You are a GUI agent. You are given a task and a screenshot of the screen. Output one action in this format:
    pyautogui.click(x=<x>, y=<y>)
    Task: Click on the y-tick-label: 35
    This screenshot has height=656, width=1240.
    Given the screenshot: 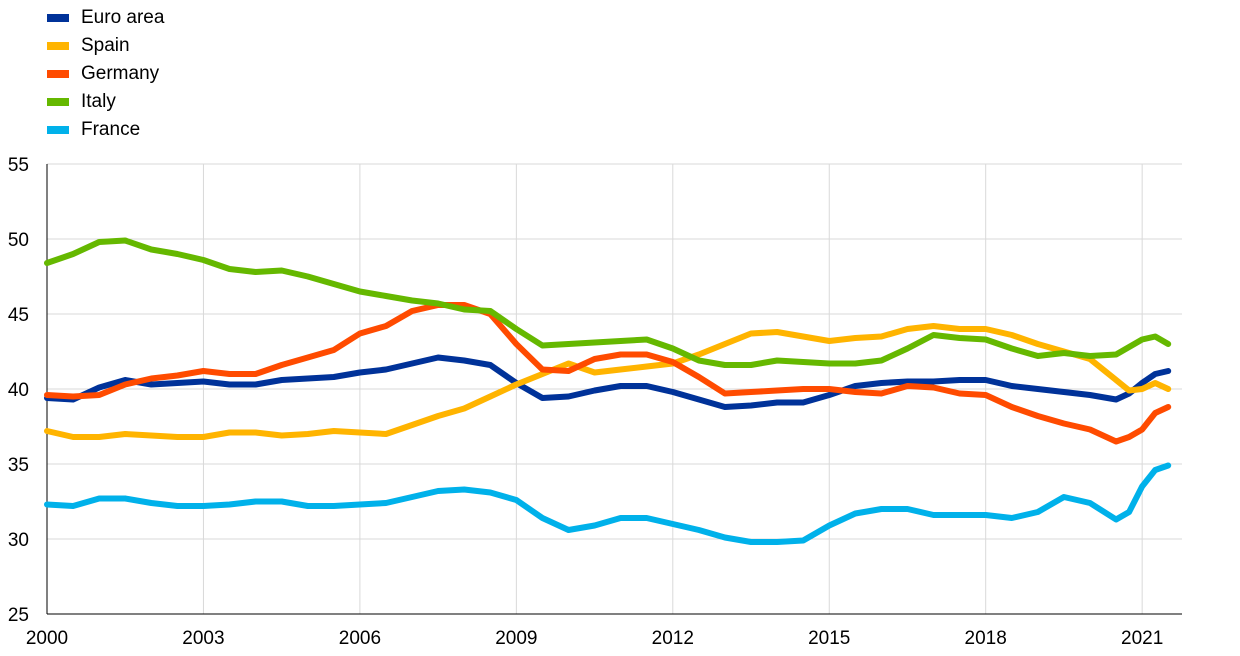 What is the action you would take?
    pyautogui.click(x=18, y=465)
    